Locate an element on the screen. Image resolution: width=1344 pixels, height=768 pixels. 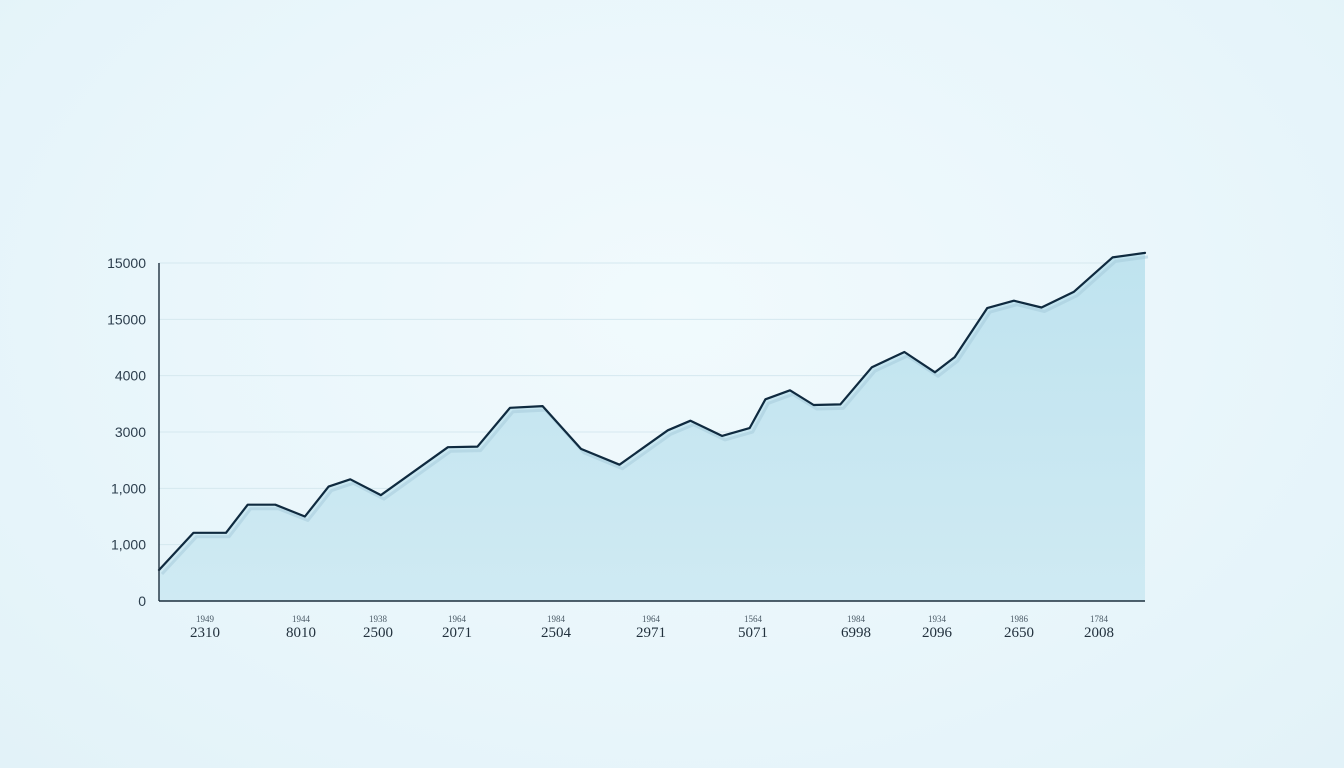
x-tick-label-bottom: 2310 is located at coordinates (205, 633).